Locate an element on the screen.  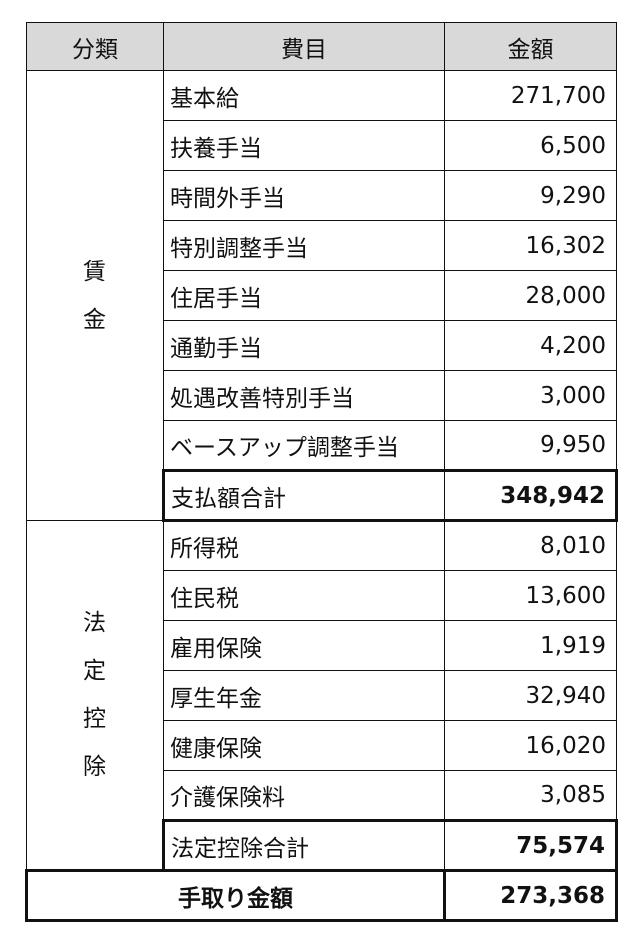
table-row: 扶養手当 6,500 is located at coordinates (322, 145).